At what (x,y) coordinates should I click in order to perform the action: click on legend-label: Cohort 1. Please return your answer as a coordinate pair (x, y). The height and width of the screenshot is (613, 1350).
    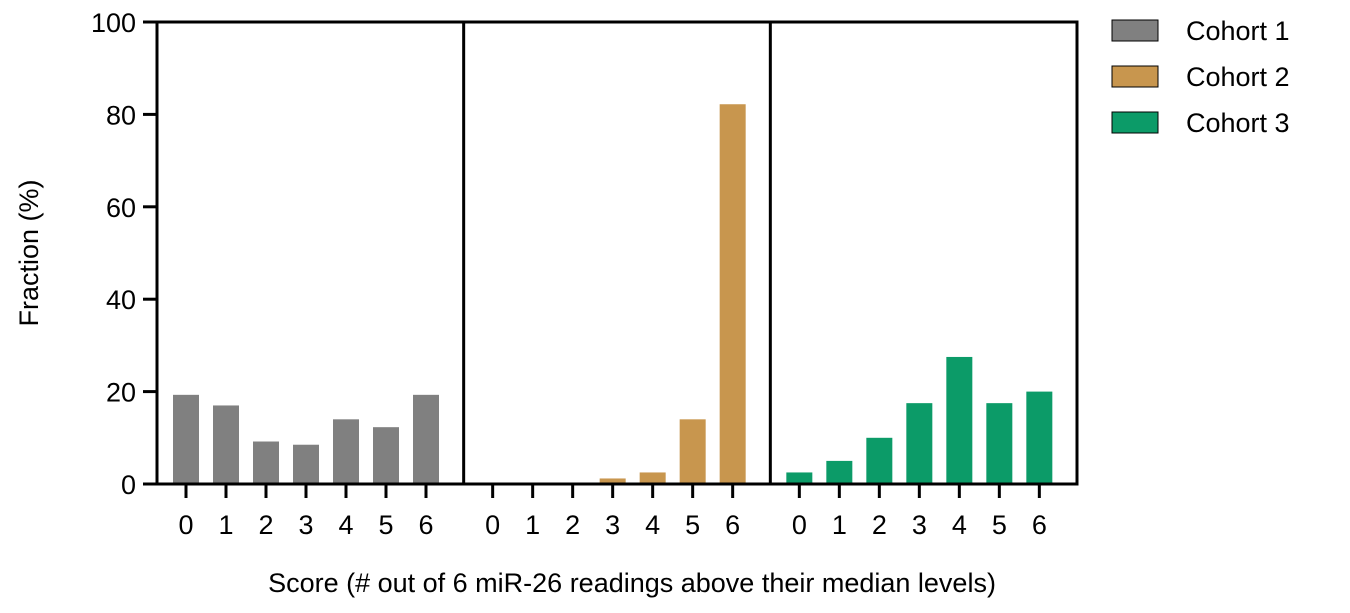
    Looking at the image, I should click on (1238, 31).